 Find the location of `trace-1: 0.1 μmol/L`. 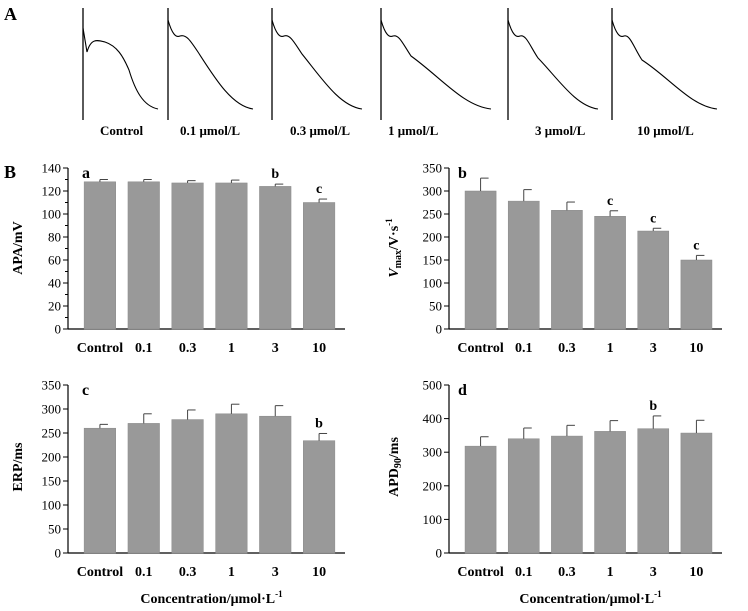

trace-1: 0.1 μmol/L is located at coordinates (210, 73).